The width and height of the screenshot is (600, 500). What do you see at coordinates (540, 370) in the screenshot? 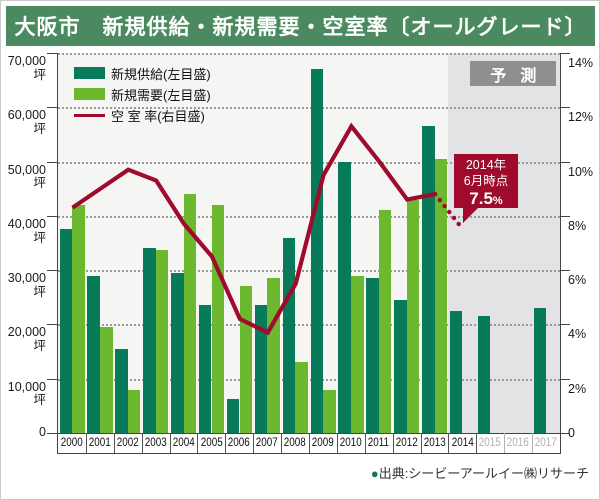
I see `supply-bar-2017` at bounding box center [540, 370].